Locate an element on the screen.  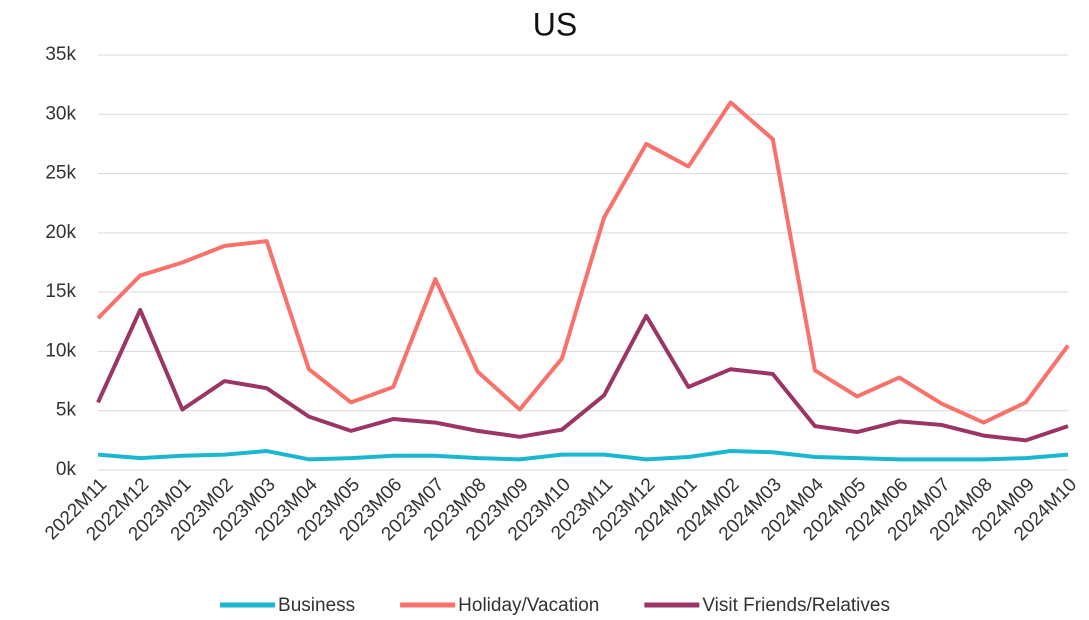
series-line is located at coordinates (583, 455).